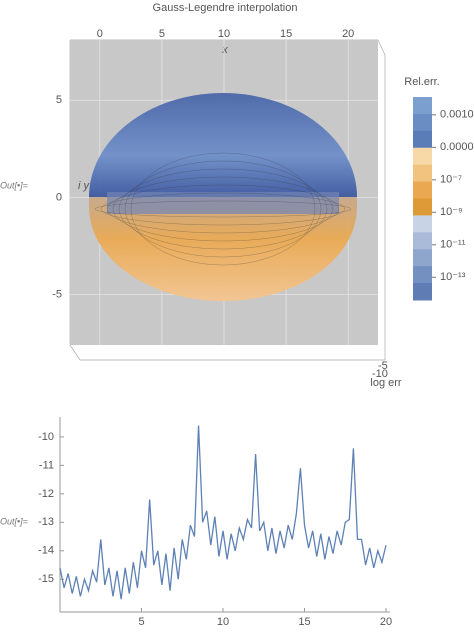 This screenshot has width=474, height=633. What do you see at coordinates (421, 82) in the screenshot?
I see `colorbar-title: Rel.err.` at bounding box center [421, 82].